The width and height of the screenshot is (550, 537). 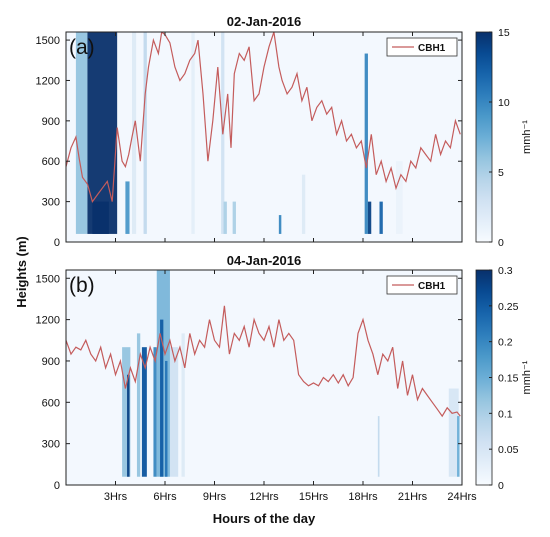 What do you see at coordinates (21, 272) in the screenshot?
I see `y-axis-label: Heights (m)` at bounding box center [21, 272].